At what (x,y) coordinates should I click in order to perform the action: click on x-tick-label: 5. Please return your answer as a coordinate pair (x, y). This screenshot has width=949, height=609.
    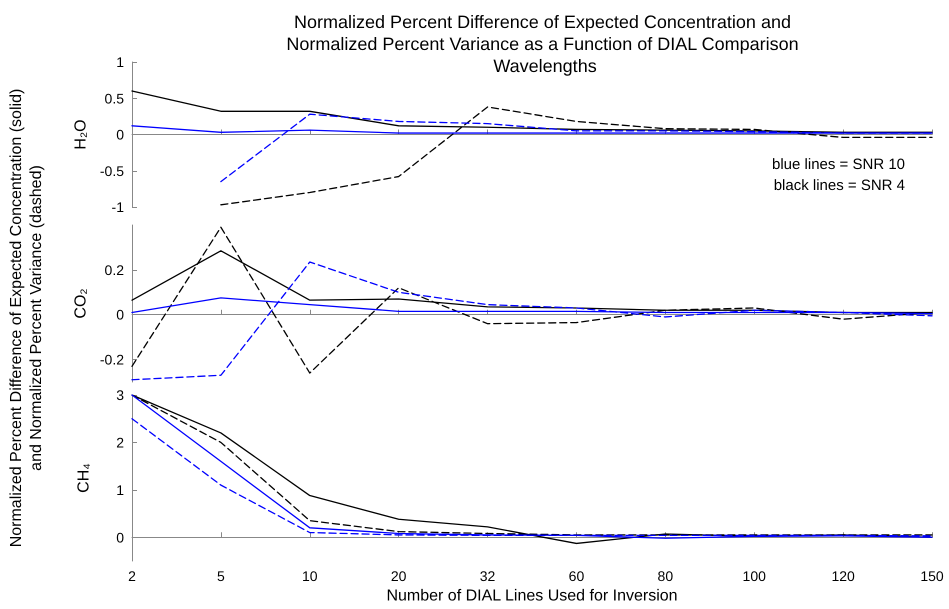
    Looking at the image, I should click on (220, 576).